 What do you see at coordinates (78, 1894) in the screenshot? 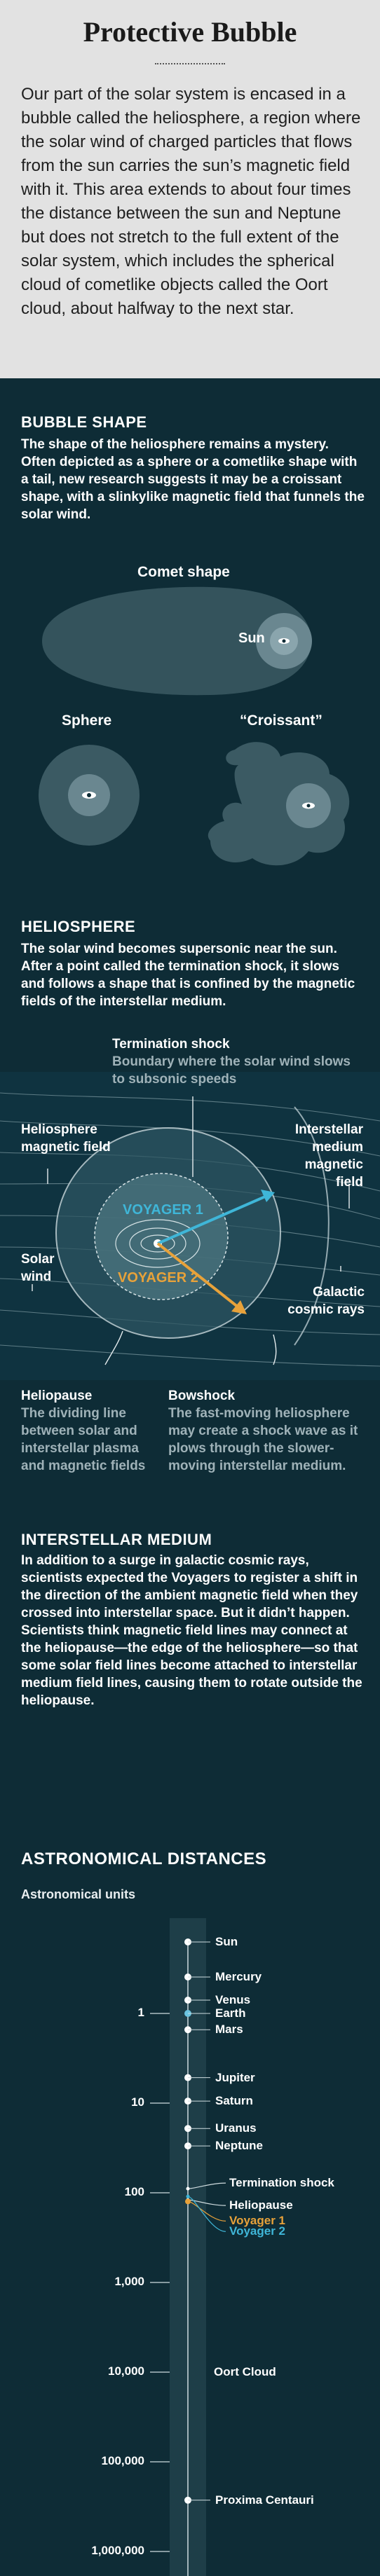
I see `axis-title: Astronomical units` at bounding box center [78, 1894].